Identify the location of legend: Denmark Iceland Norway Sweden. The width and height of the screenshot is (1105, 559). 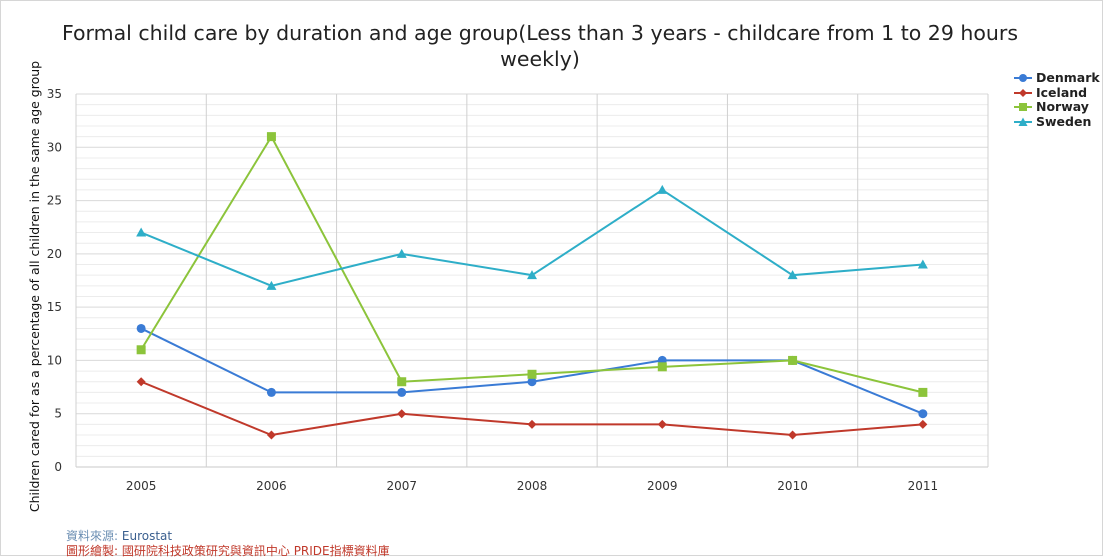
(1057, 100).